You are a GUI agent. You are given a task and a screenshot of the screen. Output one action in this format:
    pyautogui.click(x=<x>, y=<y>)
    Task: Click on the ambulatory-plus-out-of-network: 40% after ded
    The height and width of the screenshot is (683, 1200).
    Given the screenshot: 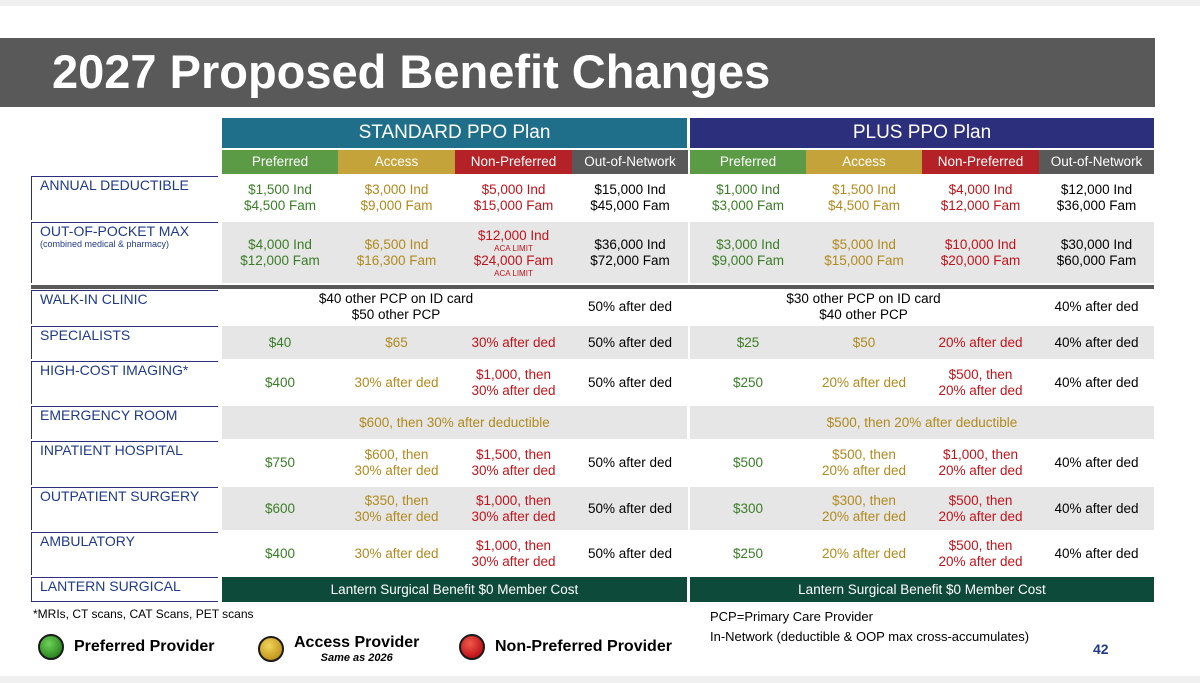 What is the action you would take?
    pyautogui.click(x=1096, y=553)
    